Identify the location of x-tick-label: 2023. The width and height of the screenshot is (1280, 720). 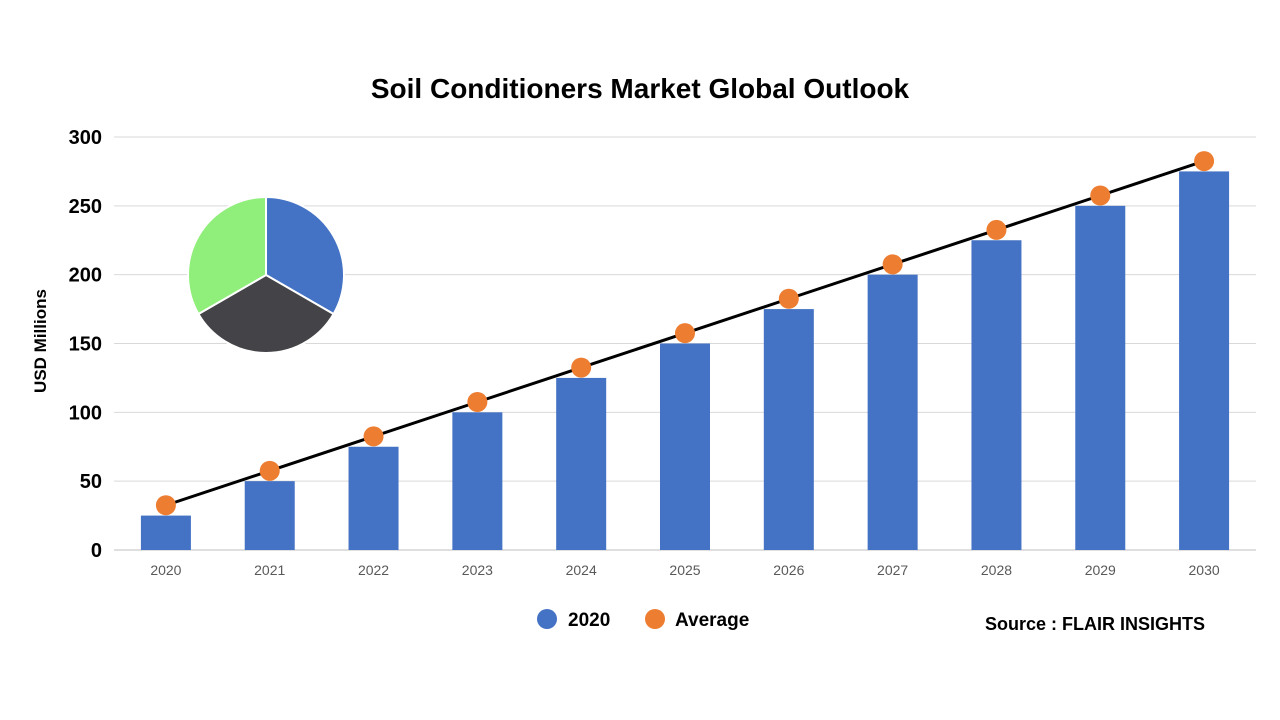
(477, 570).